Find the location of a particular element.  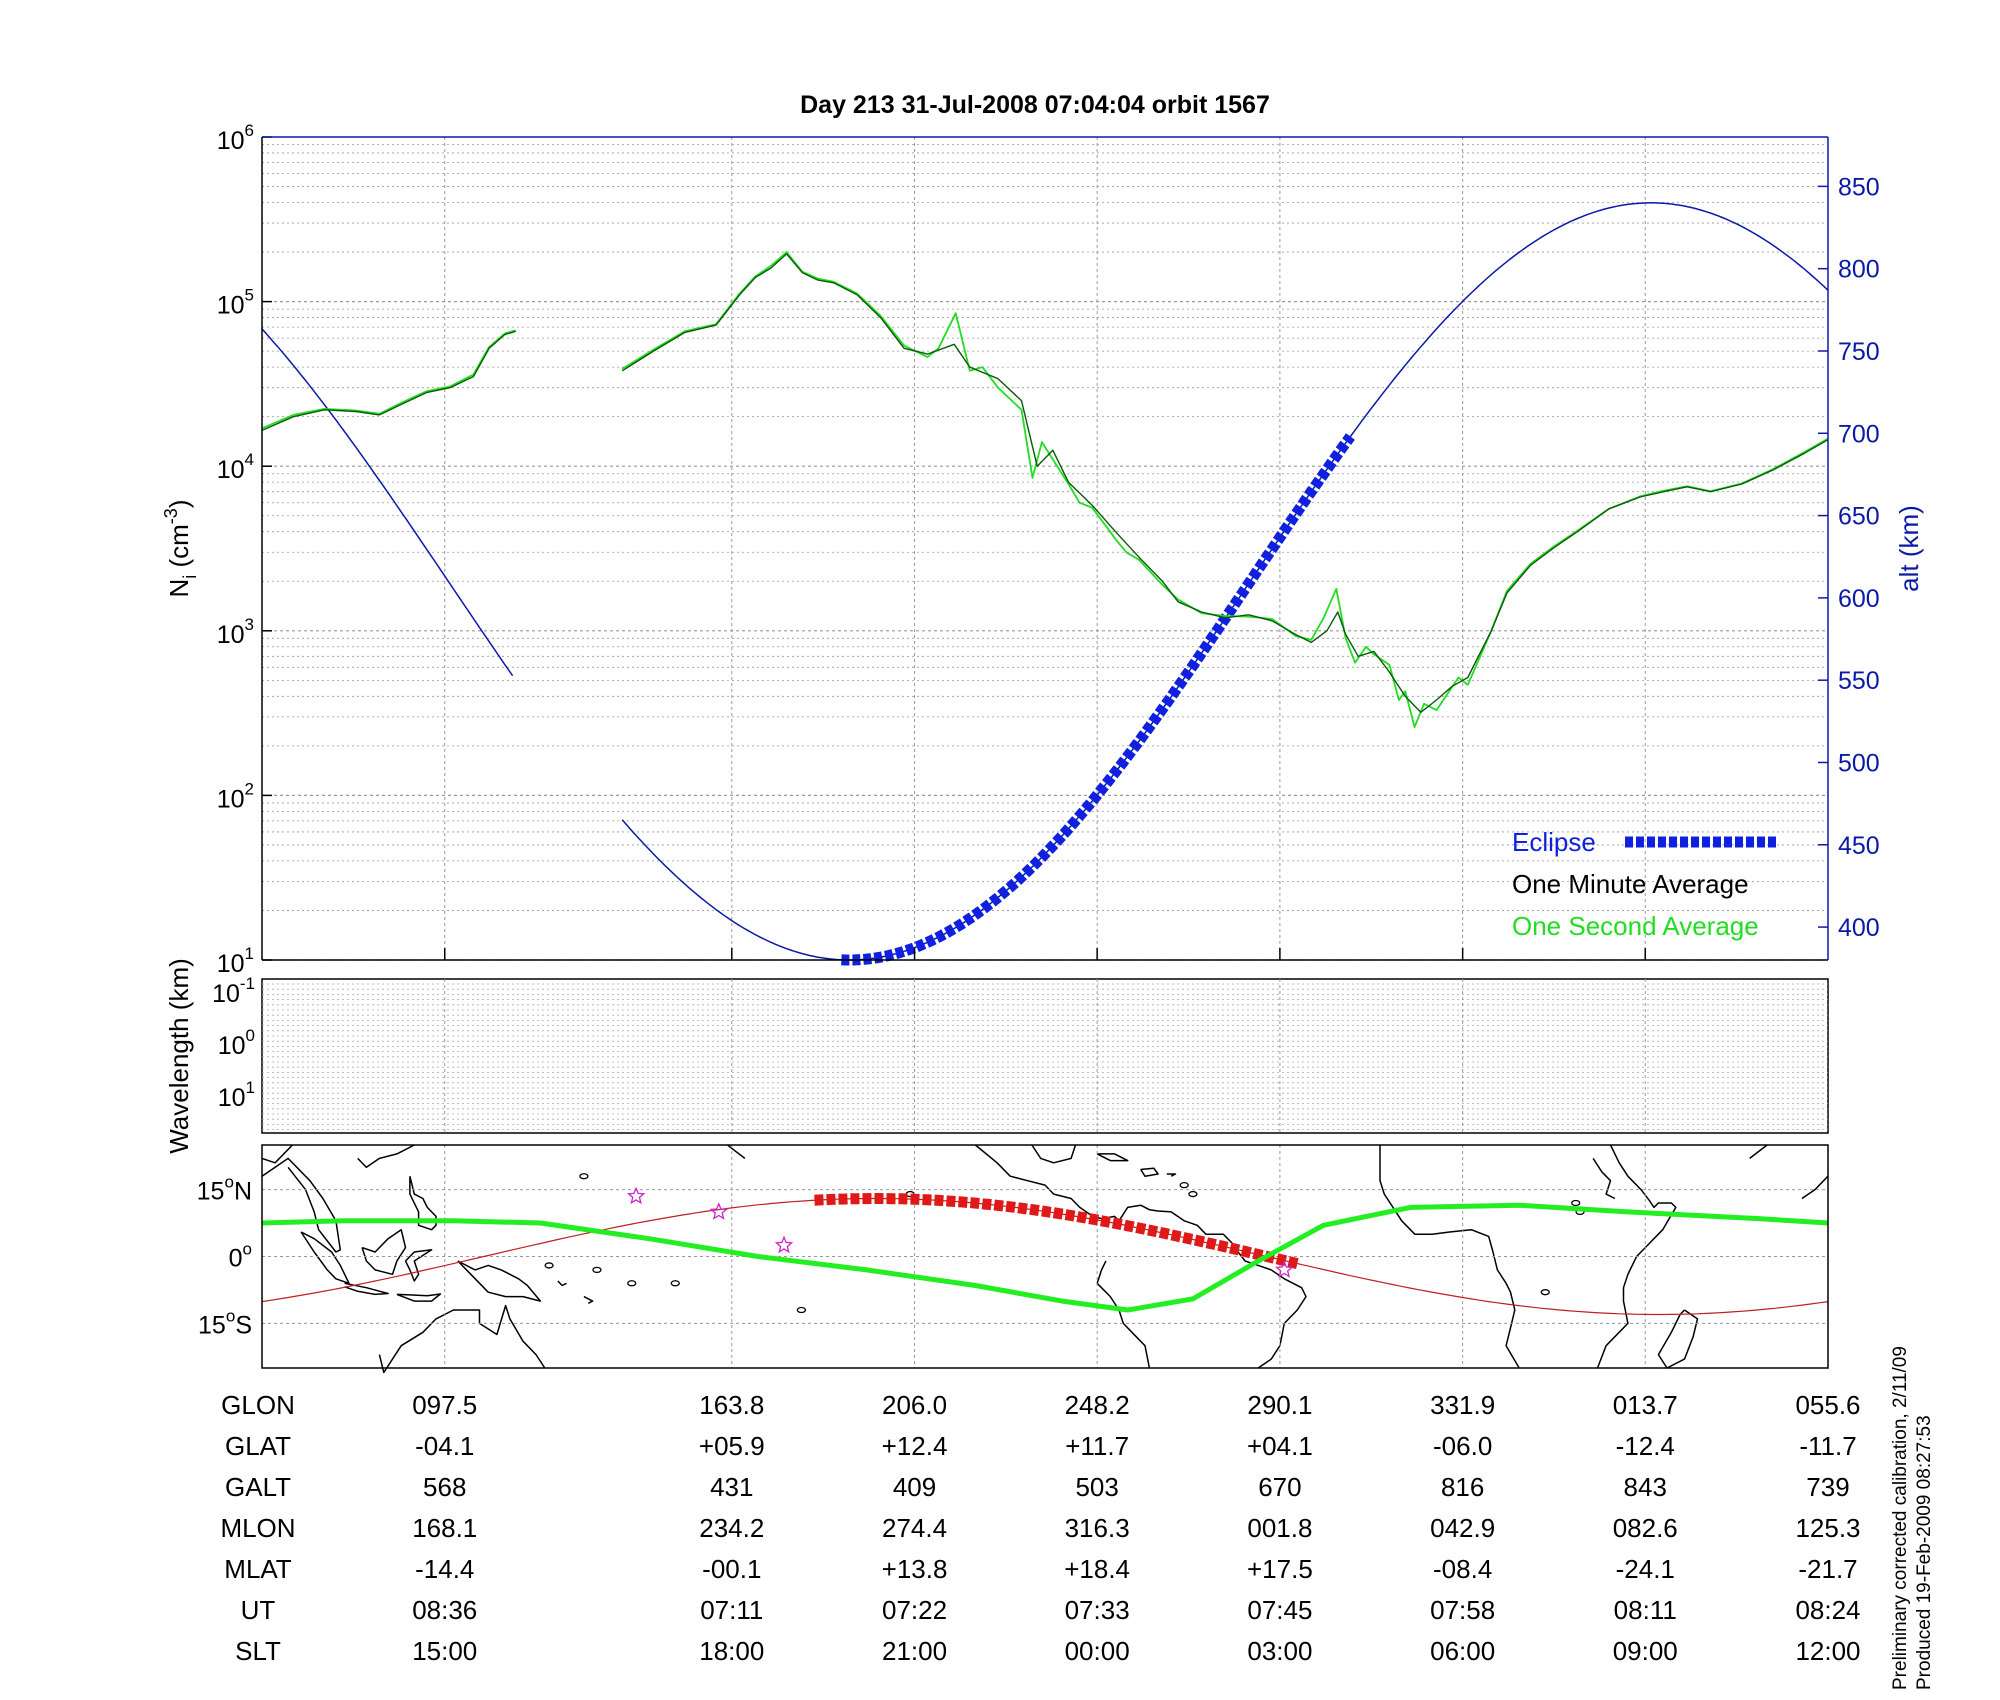

ephemeris-cell: 001.8 is located at coordinates (1279, 1528).